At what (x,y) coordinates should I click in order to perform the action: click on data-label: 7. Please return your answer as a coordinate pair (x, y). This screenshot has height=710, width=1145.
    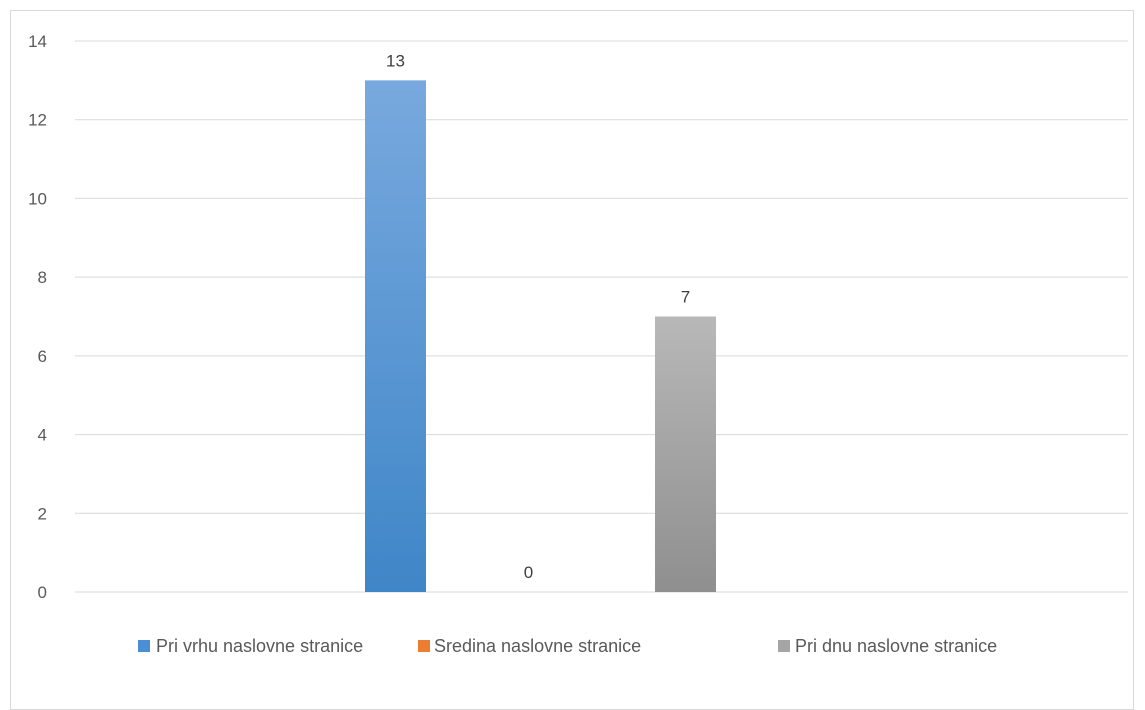
    Looking at the image, I should click on (685, 297).